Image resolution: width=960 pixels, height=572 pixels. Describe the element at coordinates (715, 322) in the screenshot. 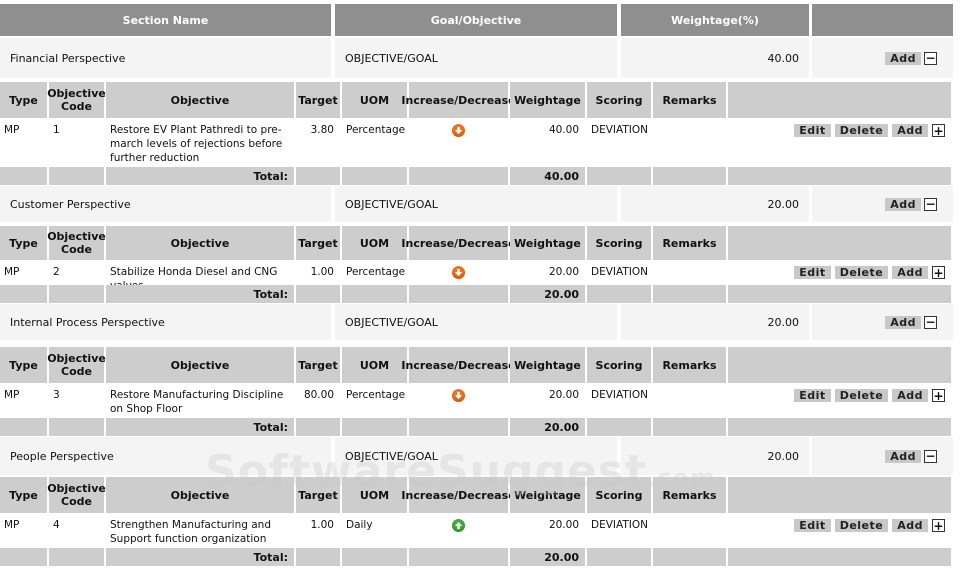

I see `section-weightage: 20.00` at that location.